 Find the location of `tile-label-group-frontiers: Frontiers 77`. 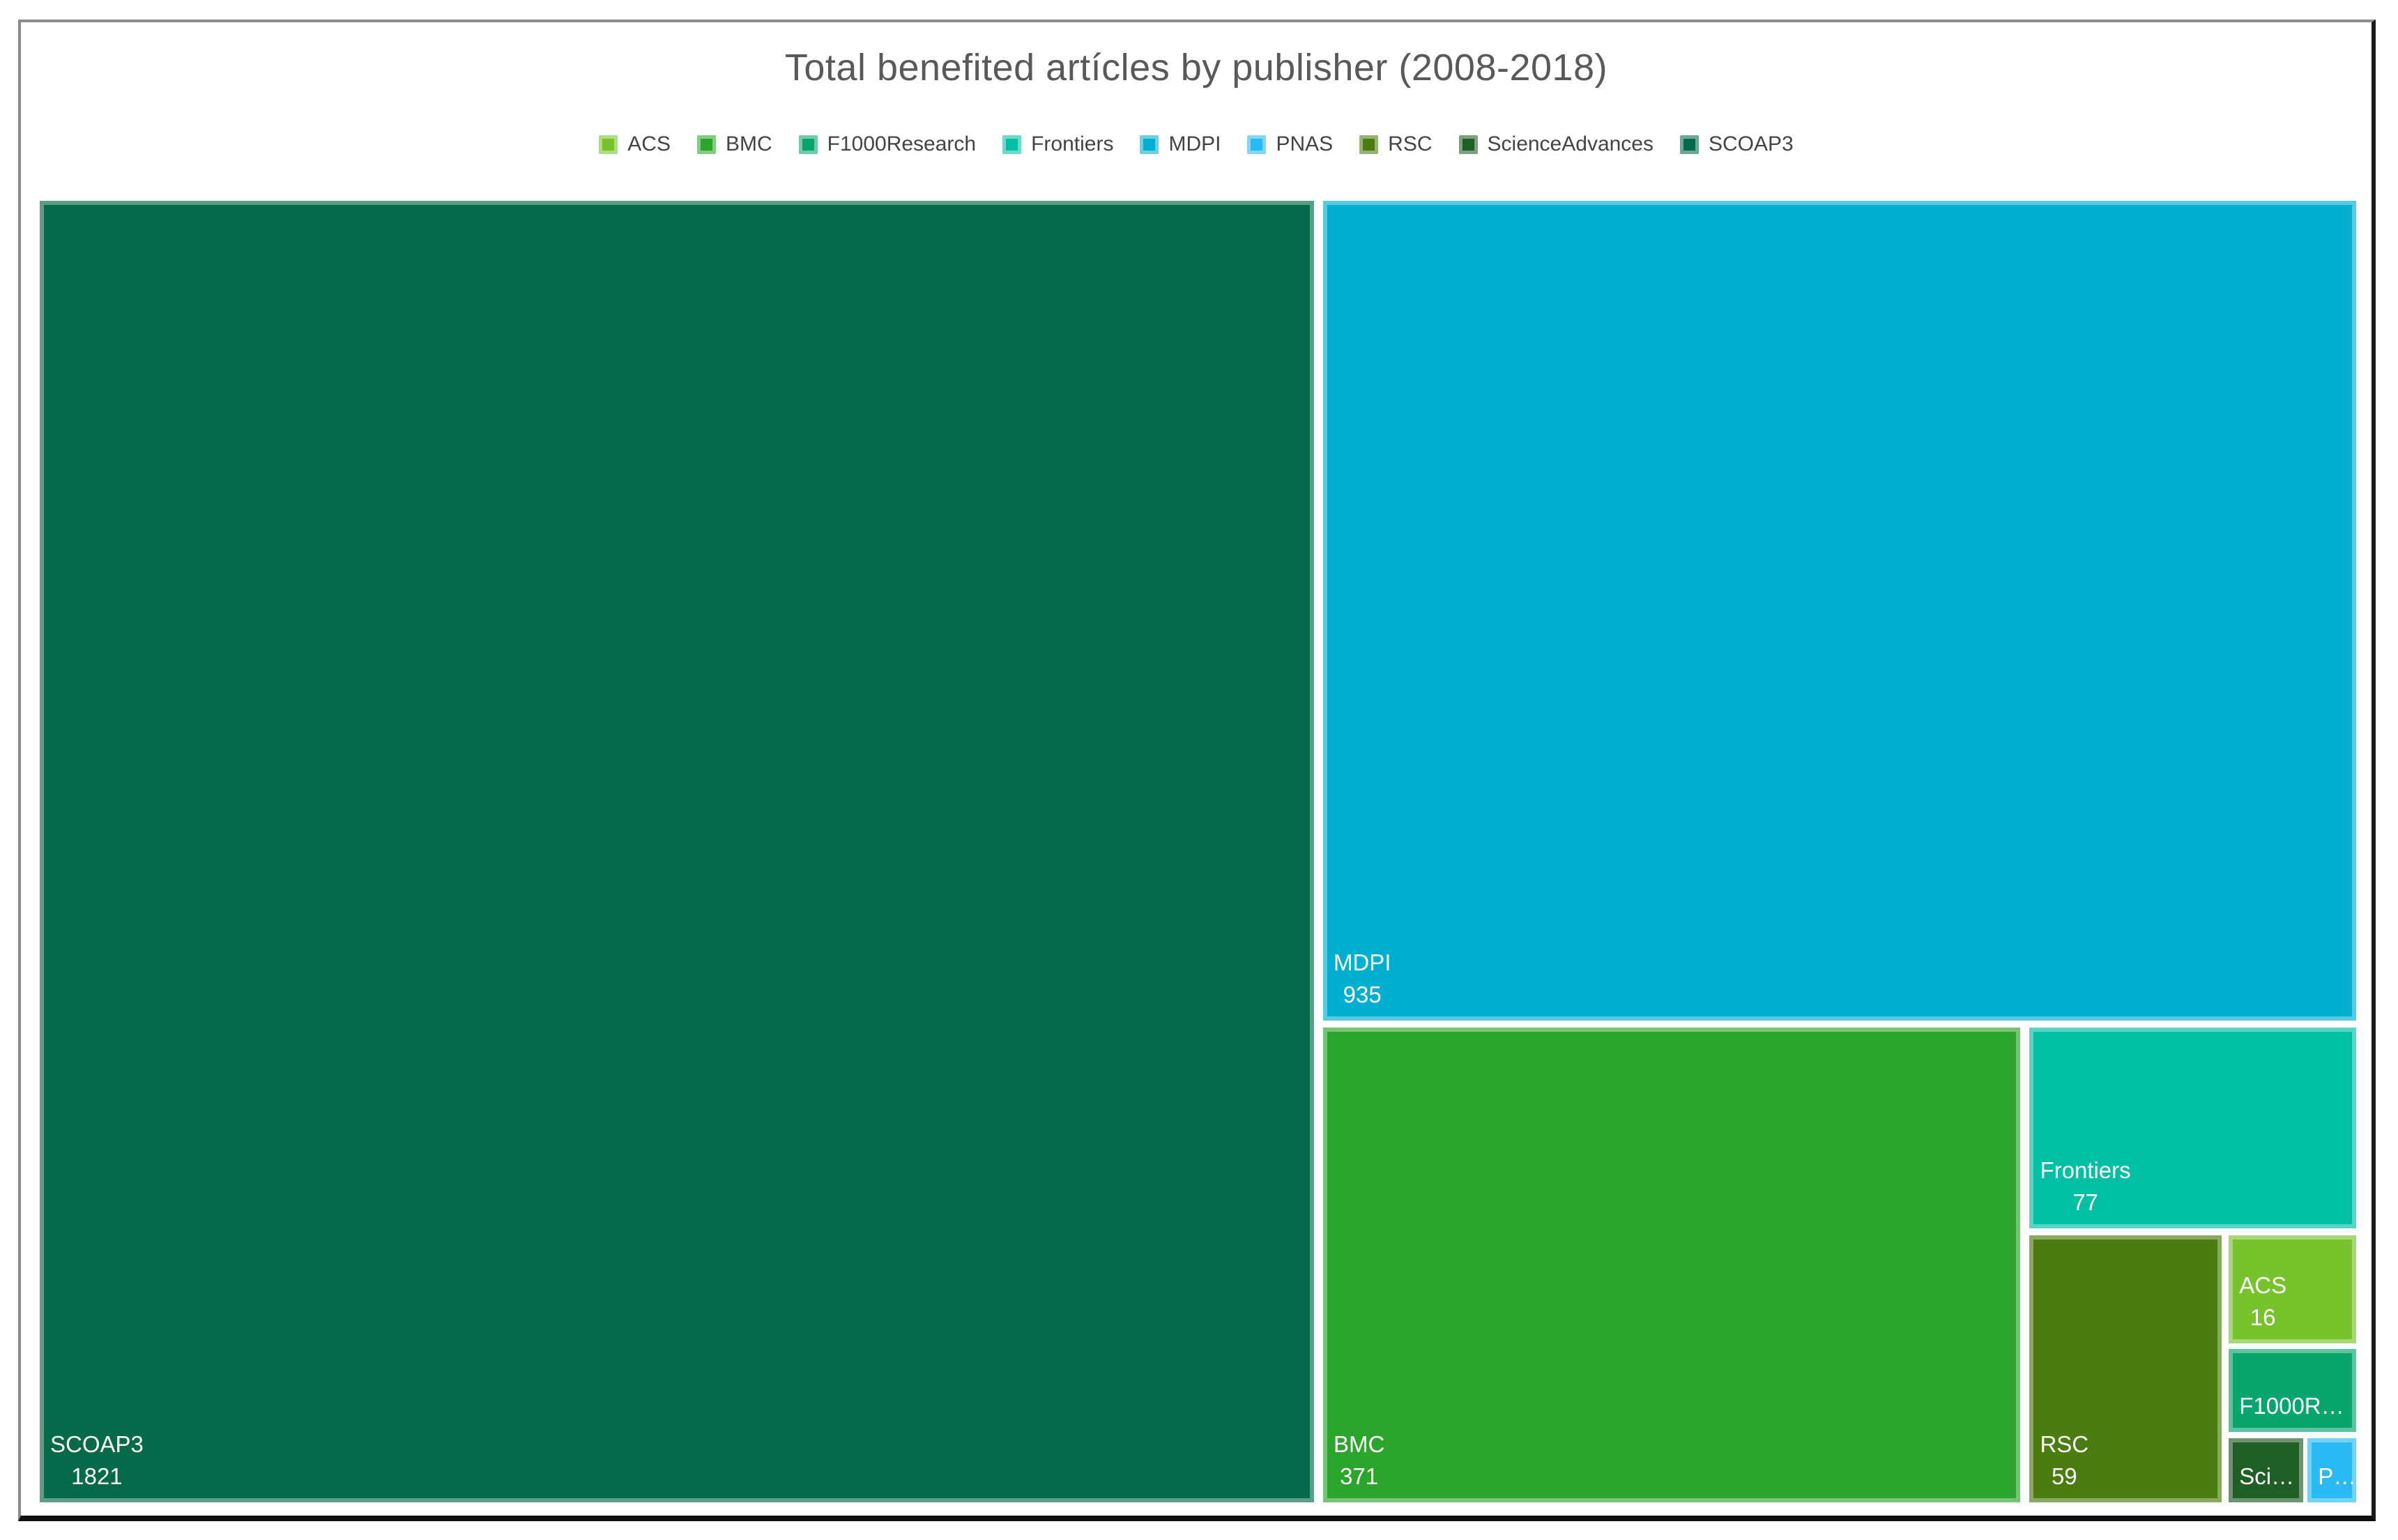

tile-label-group-frontiers: Frontiers 77 is located at coordinates (2085, 1186).